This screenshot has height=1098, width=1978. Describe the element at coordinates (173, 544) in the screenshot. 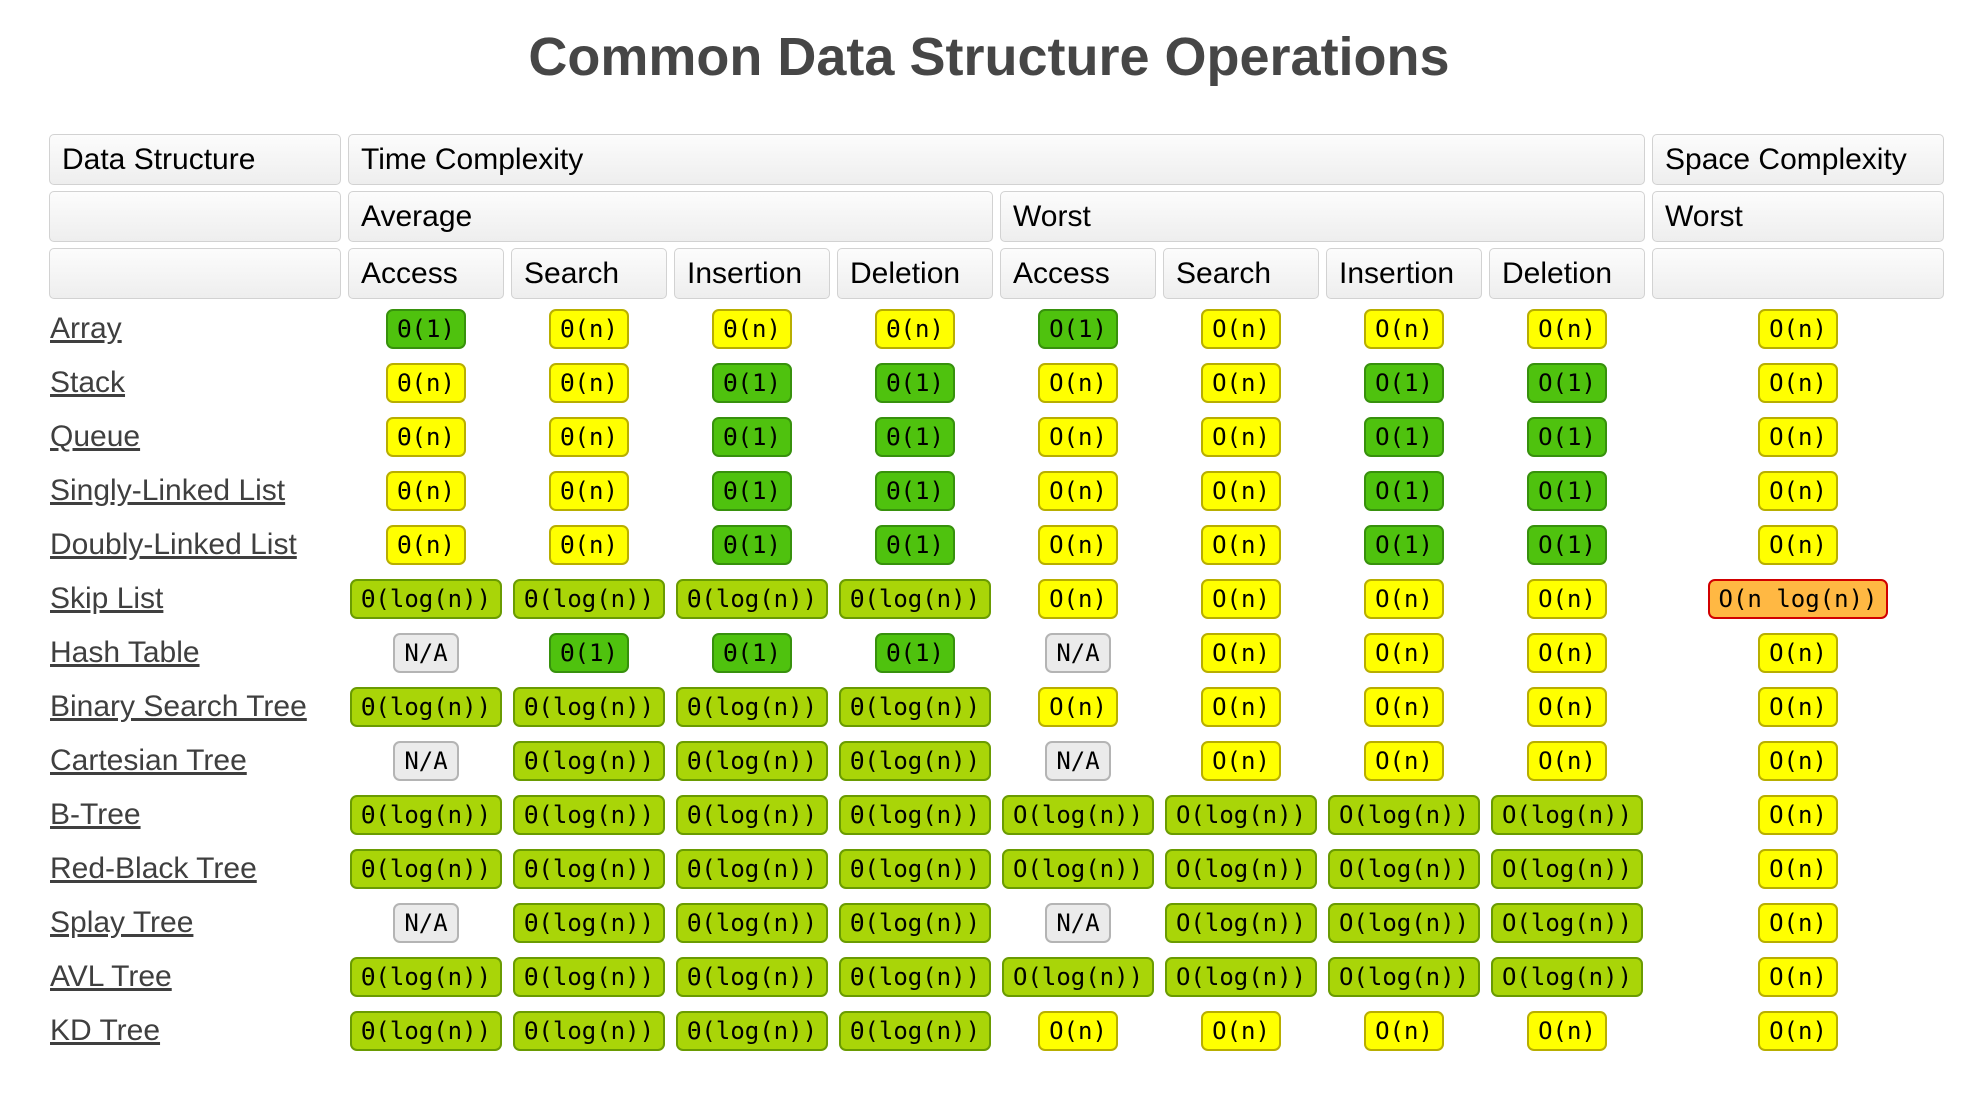

I see `data-structure-link: Doubly-Linked List` at that location.